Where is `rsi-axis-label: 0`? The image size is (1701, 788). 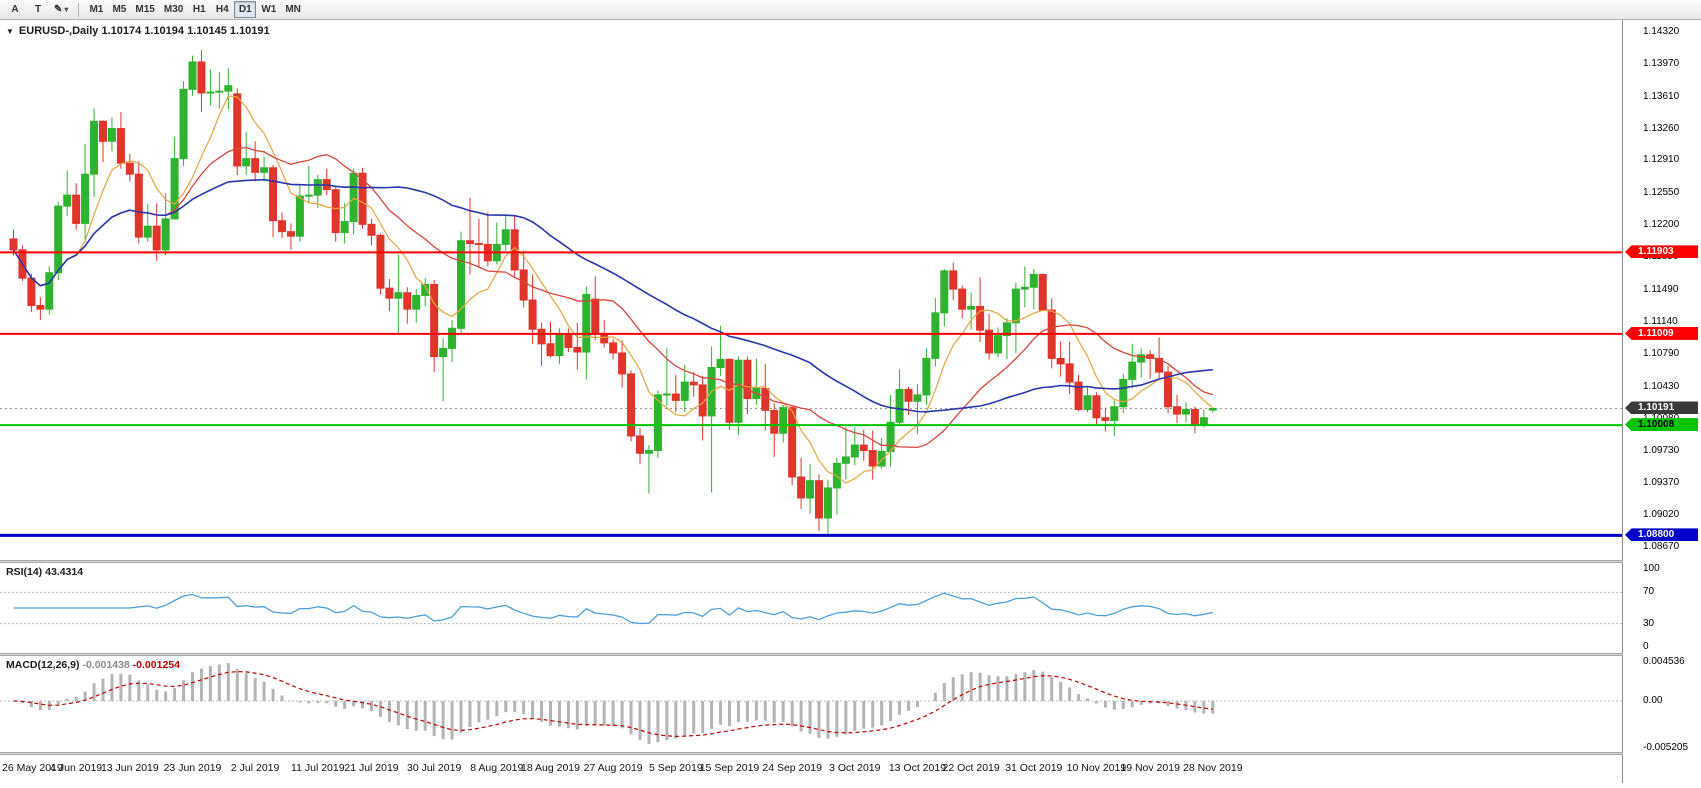 rsi-axis-label: 0 is located at coordinates (1646, 646).